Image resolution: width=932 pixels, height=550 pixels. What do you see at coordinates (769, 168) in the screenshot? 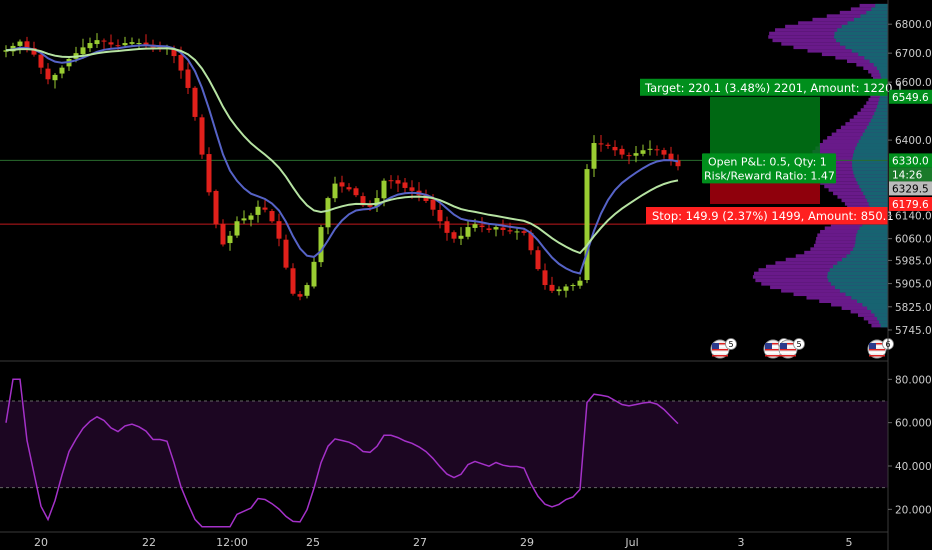
I see `pnl-label-box` at bounding box center [769, 168].